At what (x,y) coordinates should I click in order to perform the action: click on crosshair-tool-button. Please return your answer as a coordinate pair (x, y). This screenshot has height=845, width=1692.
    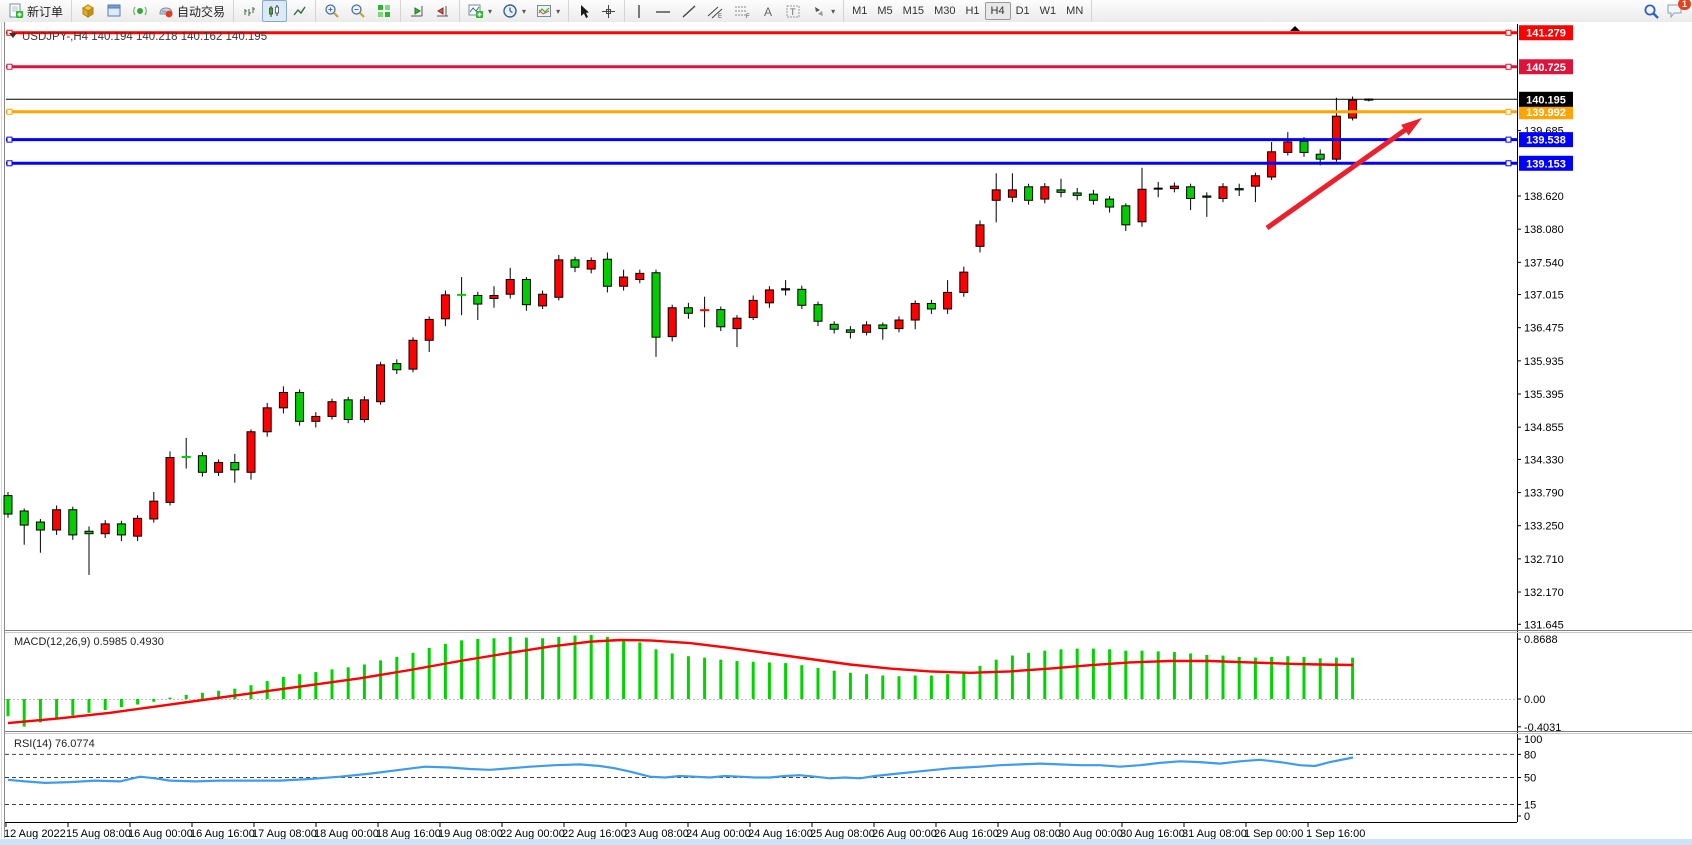
    Looking at the image, I should click on (608, 11).